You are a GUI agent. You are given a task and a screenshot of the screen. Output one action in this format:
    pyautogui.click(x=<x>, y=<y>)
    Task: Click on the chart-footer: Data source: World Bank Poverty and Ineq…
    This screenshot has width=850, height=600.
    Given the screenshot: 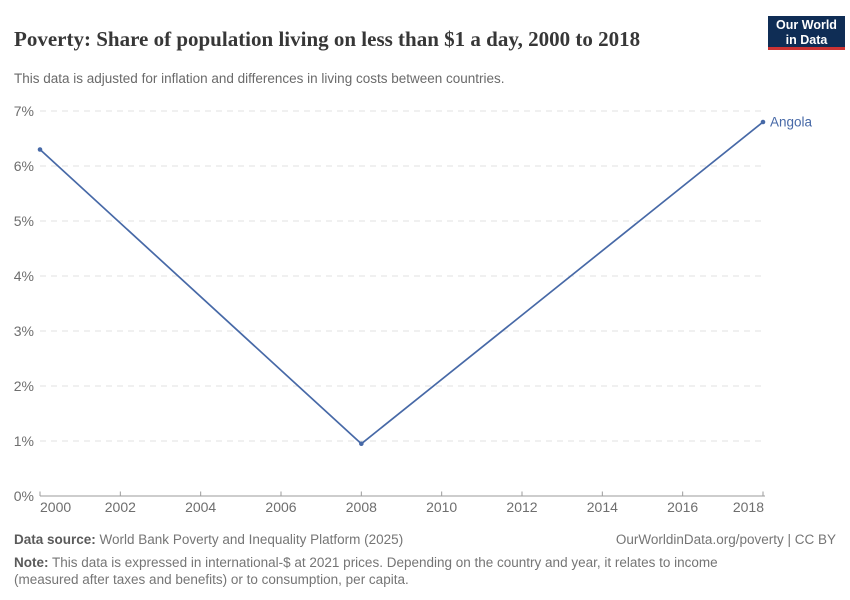 What is the action you would take?
    pyautogui.click(x=425, y=559)
    